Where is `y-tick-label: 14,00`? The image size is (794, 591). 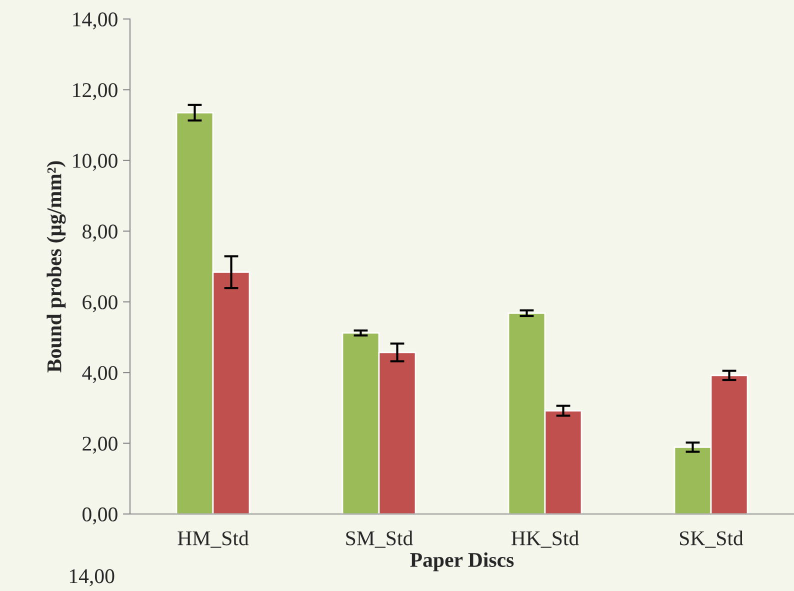 y-tick-label: 14,00 is located at coordinates (95, 21).